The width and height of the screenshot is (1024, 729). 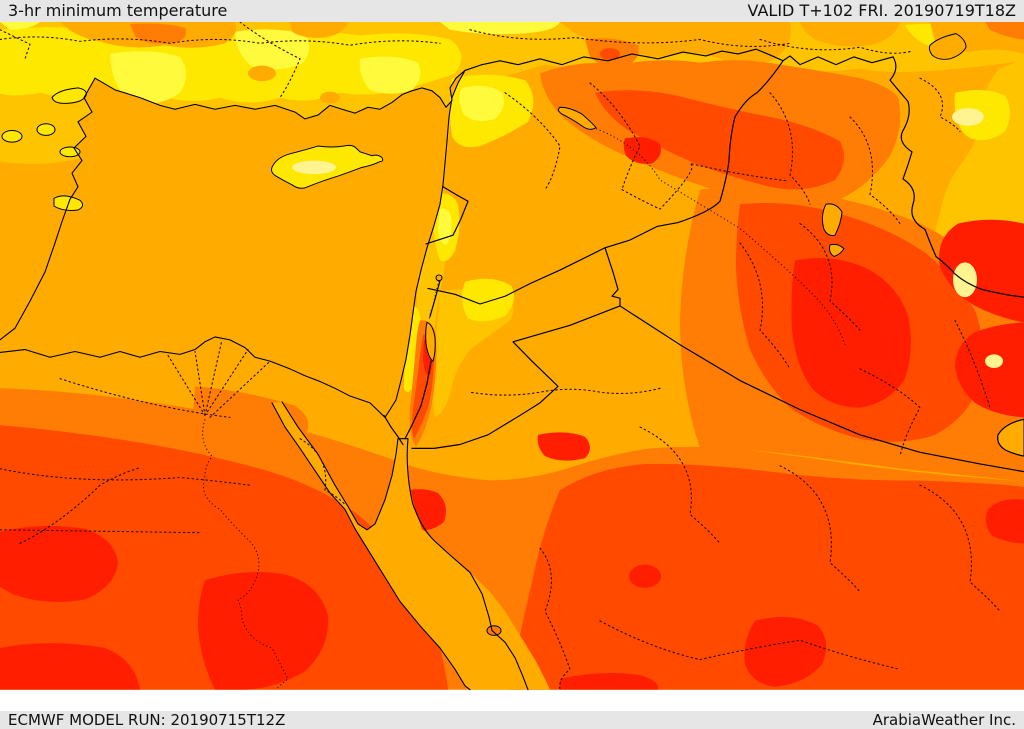 What do you see at coordinates (577, 118) in the screenshot?
I see `lake-assad` at bounding box center [577, 118].